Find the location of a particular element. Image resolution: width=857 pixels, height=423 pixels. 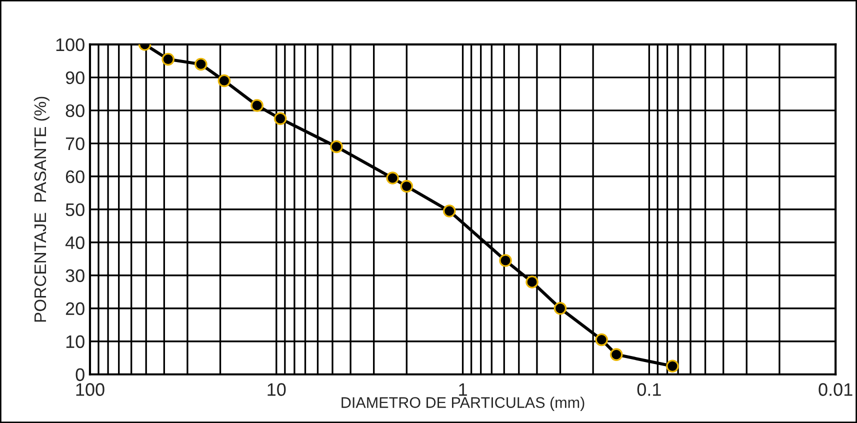

y-tick-label: 0 is located at coordinates (80, 375).